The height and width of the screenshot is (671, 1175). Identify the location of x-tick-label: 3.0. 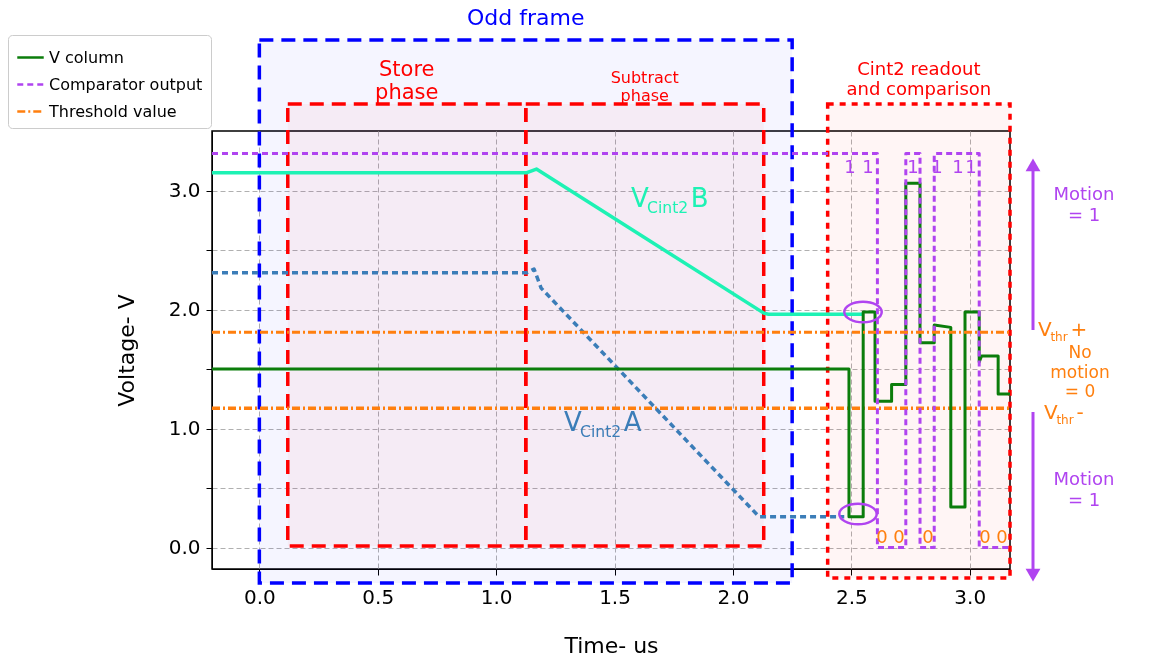
(970, 596).